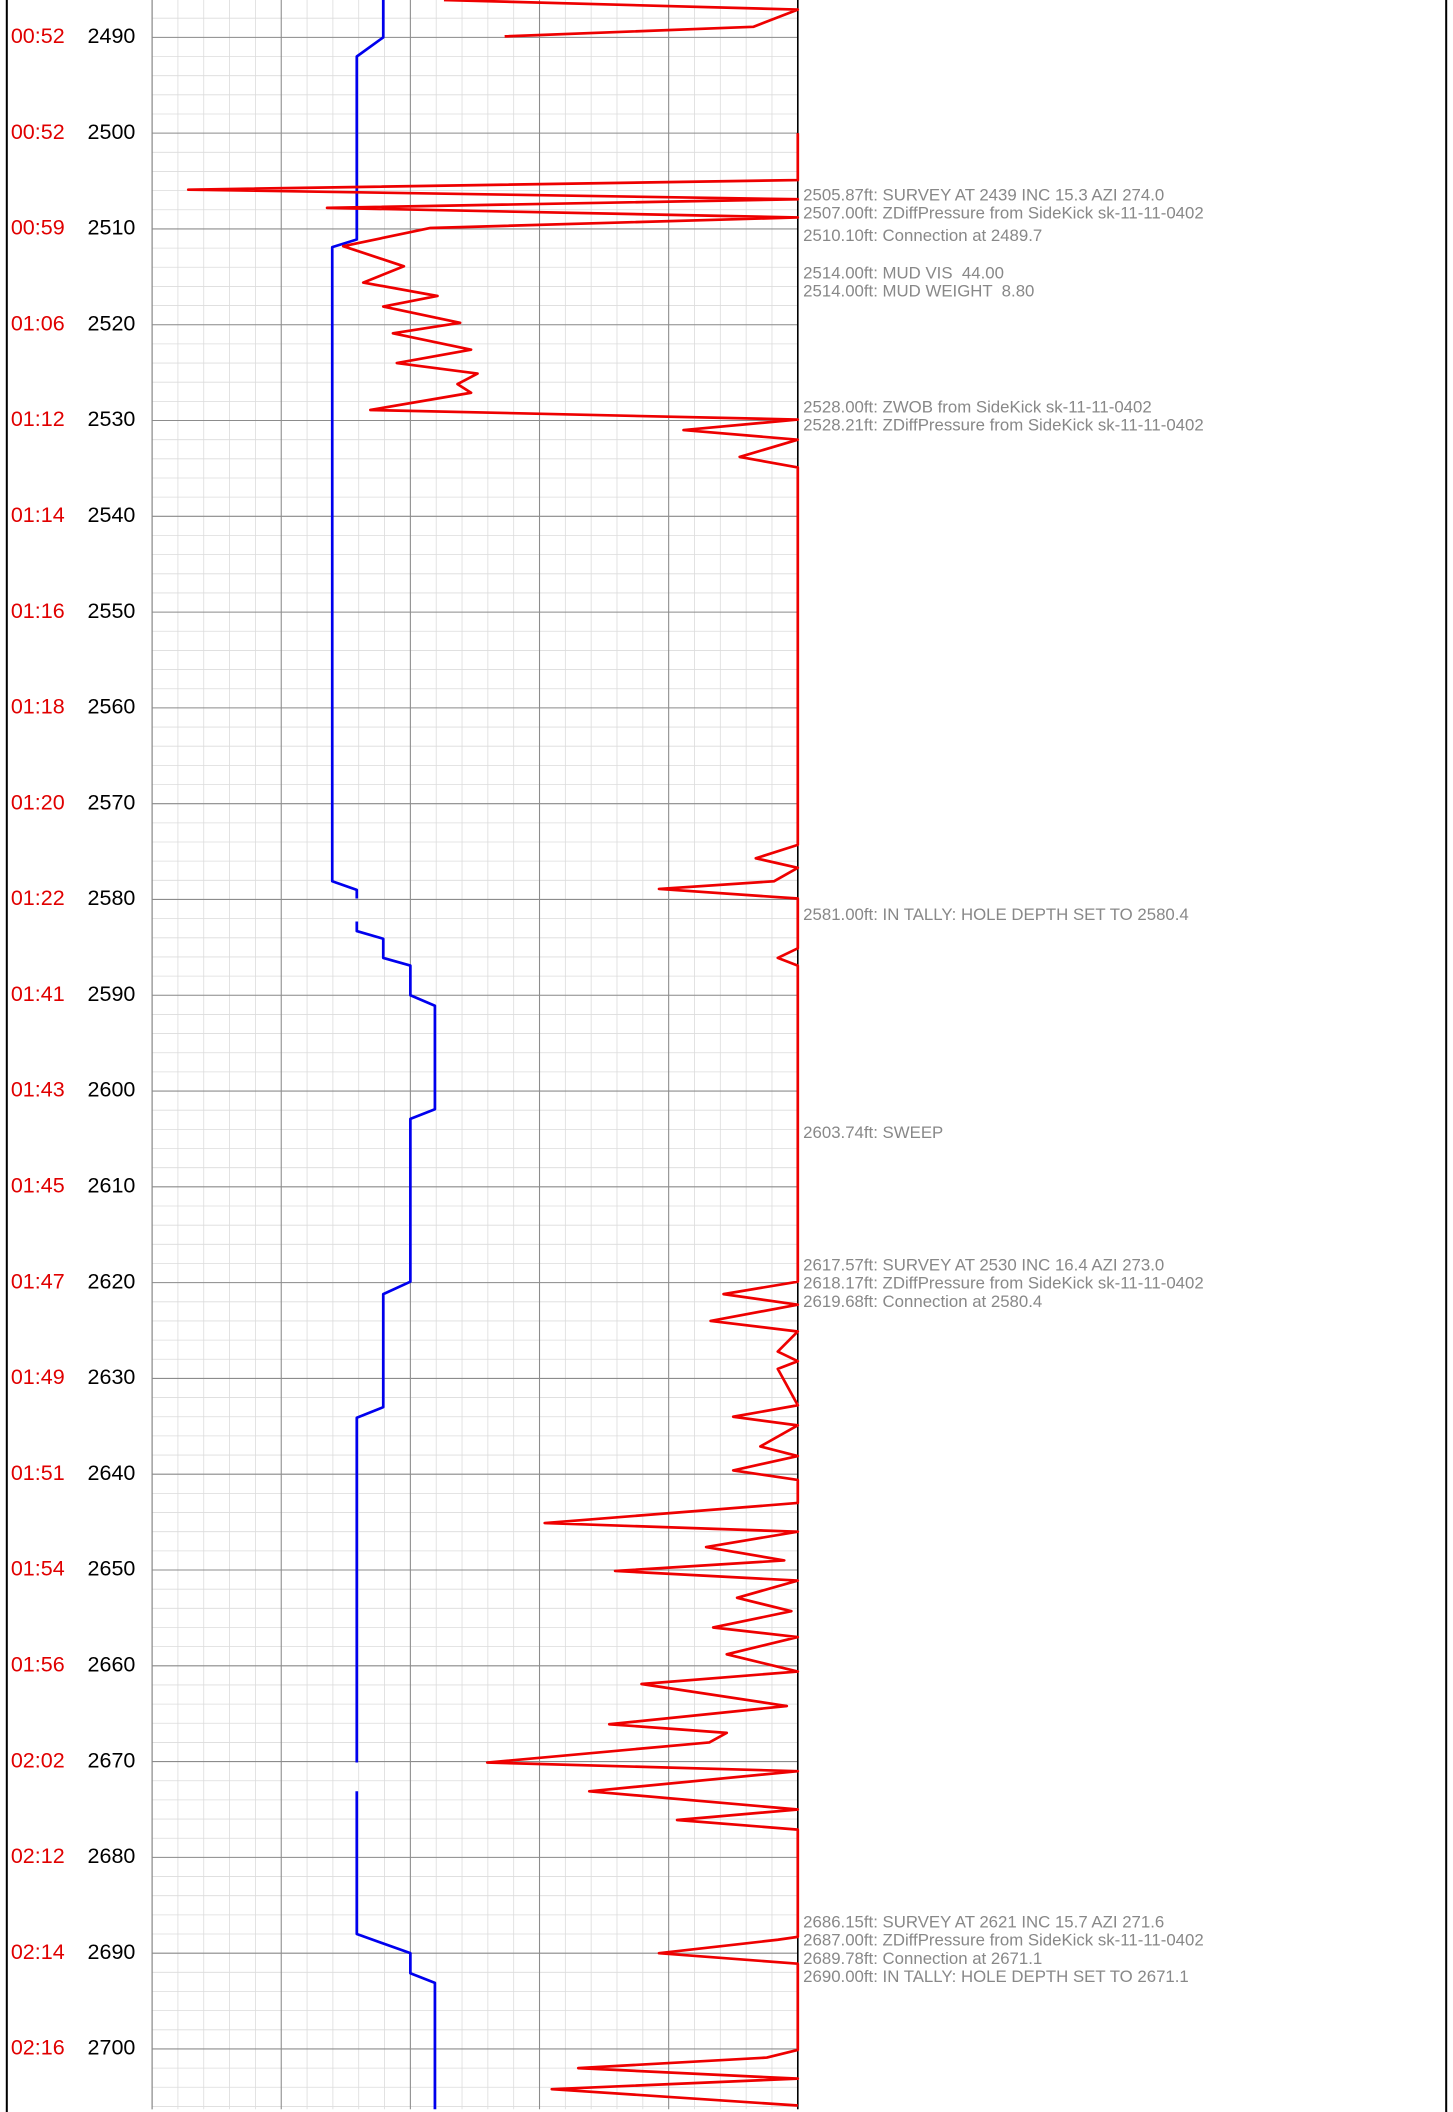  Describe the element at coordinates (38, 228) in the screenshot. I see `time-label: 00:59` at that location.